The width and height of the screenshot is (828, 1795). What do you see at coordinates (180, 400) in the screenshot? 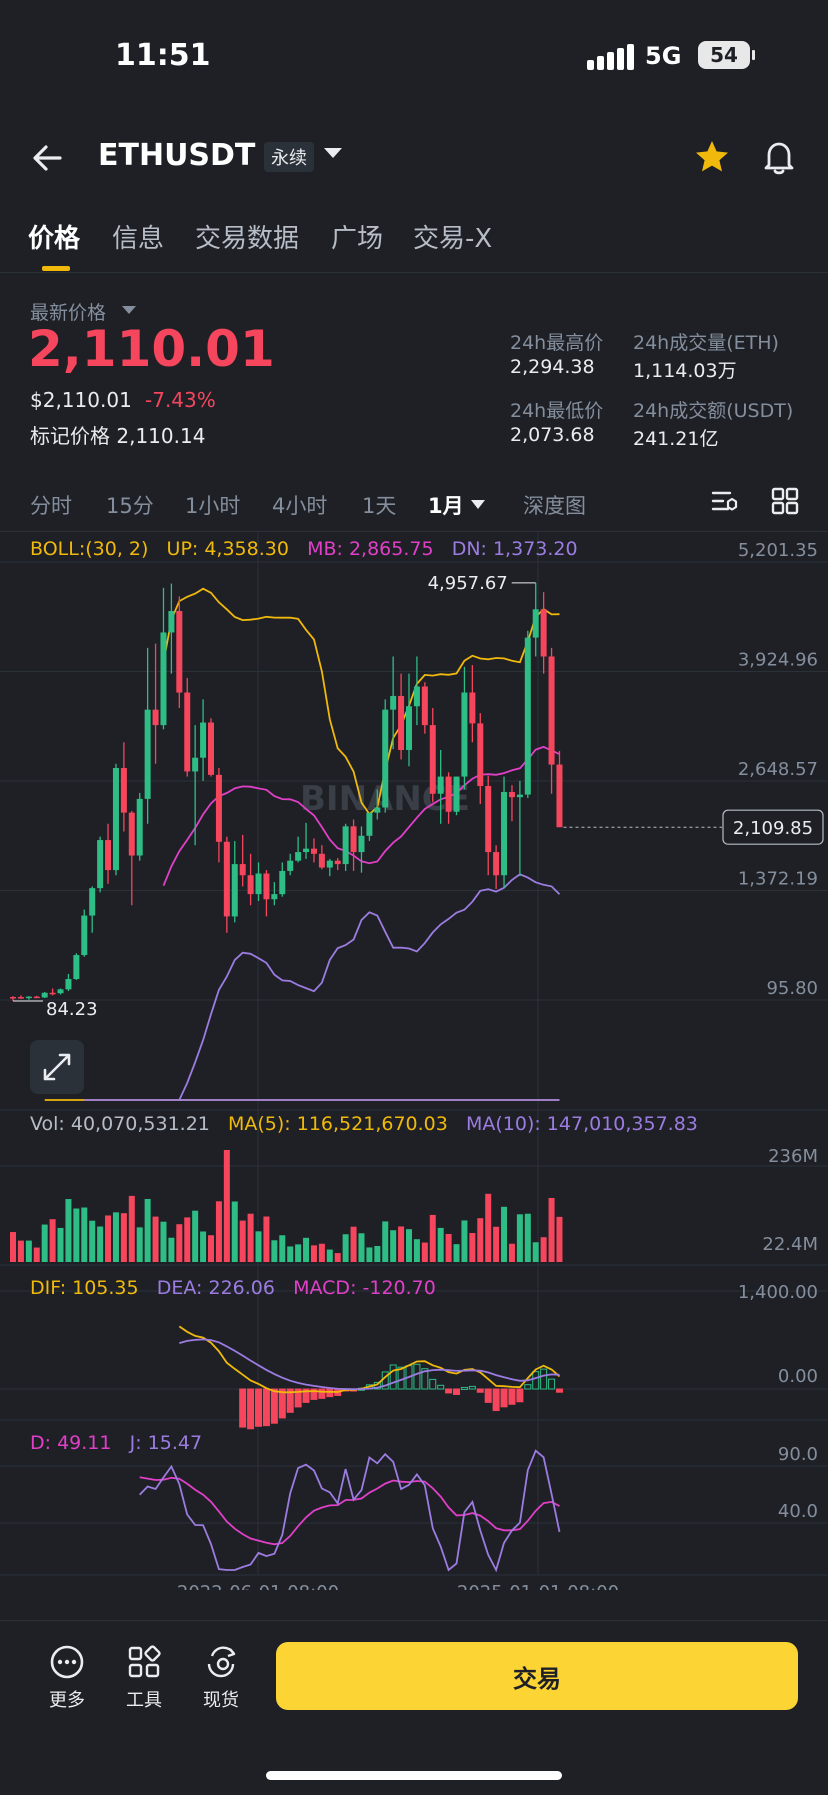
I see `price-change-percent: -7.43%` at bounding box center [180, 400].